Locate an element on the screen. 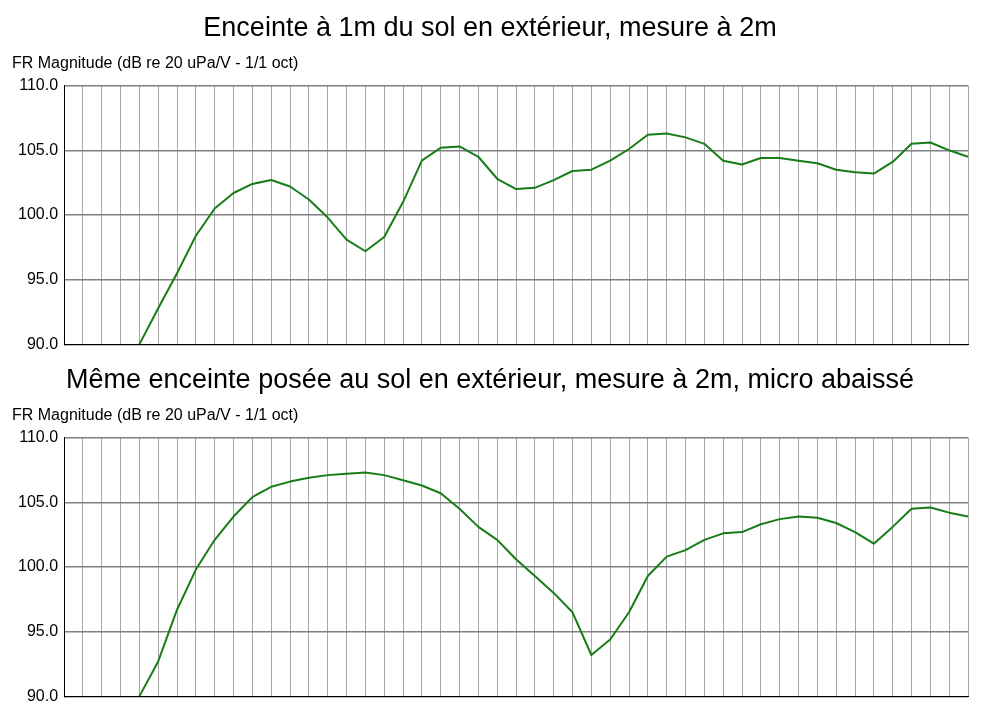 The width and height of the screenshot is (1002, 720). chart-title: Enceinte à 1m du sol en extérieur, mesure à 2m is located at coordinates (490, 26).